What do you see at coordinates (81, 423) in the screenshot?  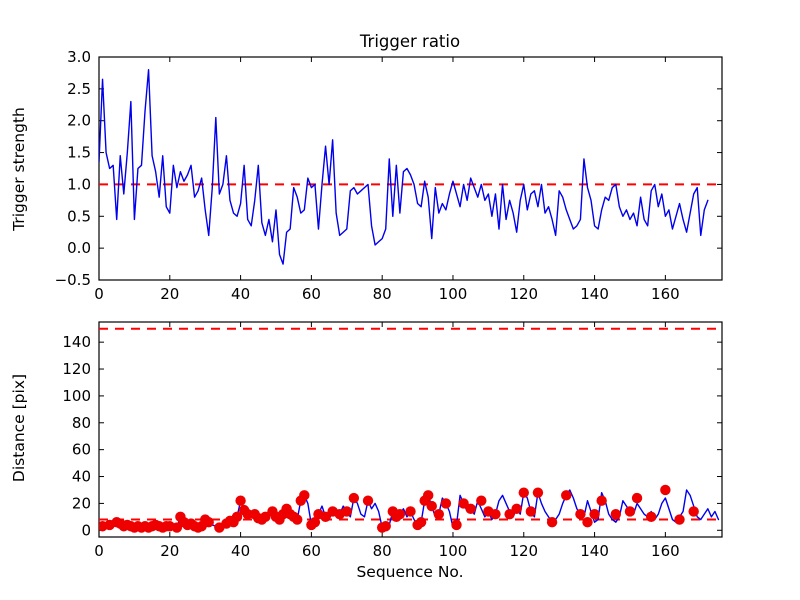 I see `y-tick-label: 80` at bounding box center [81, 423].